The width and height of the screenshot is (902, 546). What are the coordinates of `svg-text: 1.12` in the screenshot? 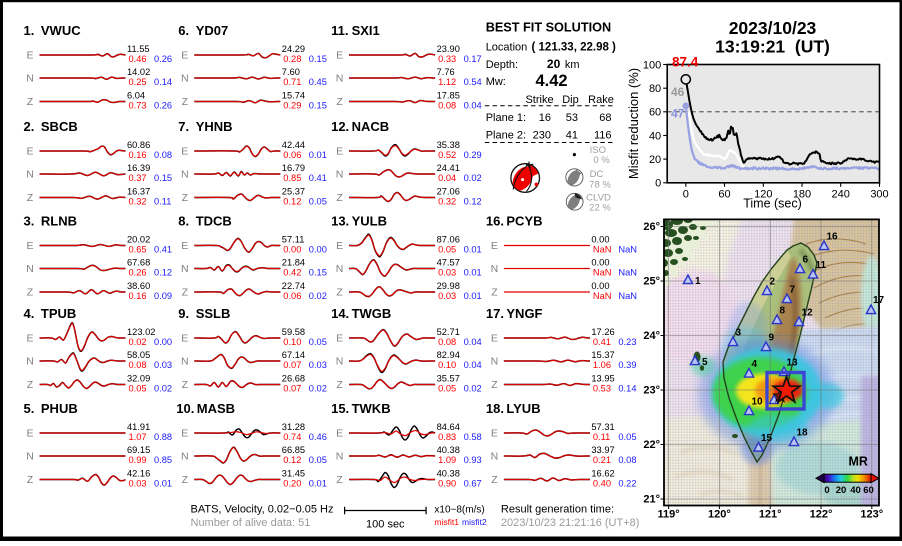 It's located at (447, 82).